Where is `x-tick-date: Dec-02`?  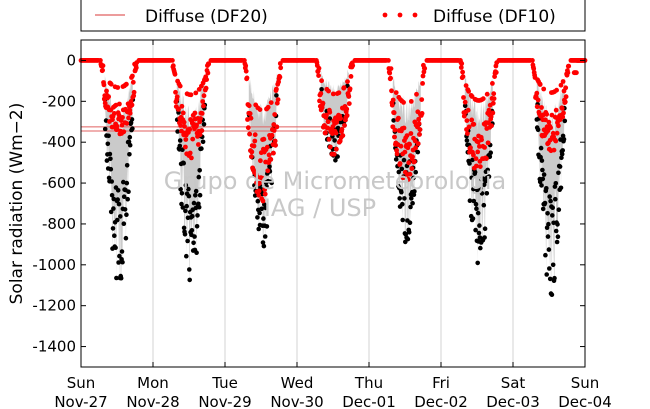
x-tick-date: Dec-02 is located at coordinates (441, 401).